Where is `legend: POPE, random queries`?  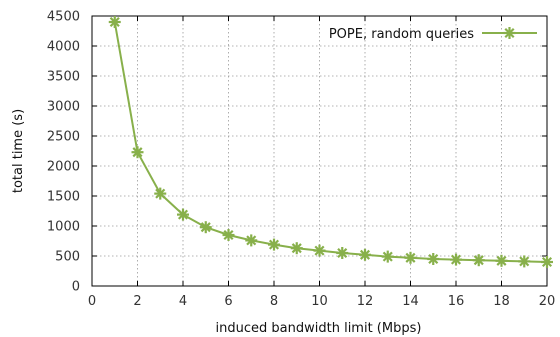 legend: POPE, random queries is located at coordinates (433, 34).